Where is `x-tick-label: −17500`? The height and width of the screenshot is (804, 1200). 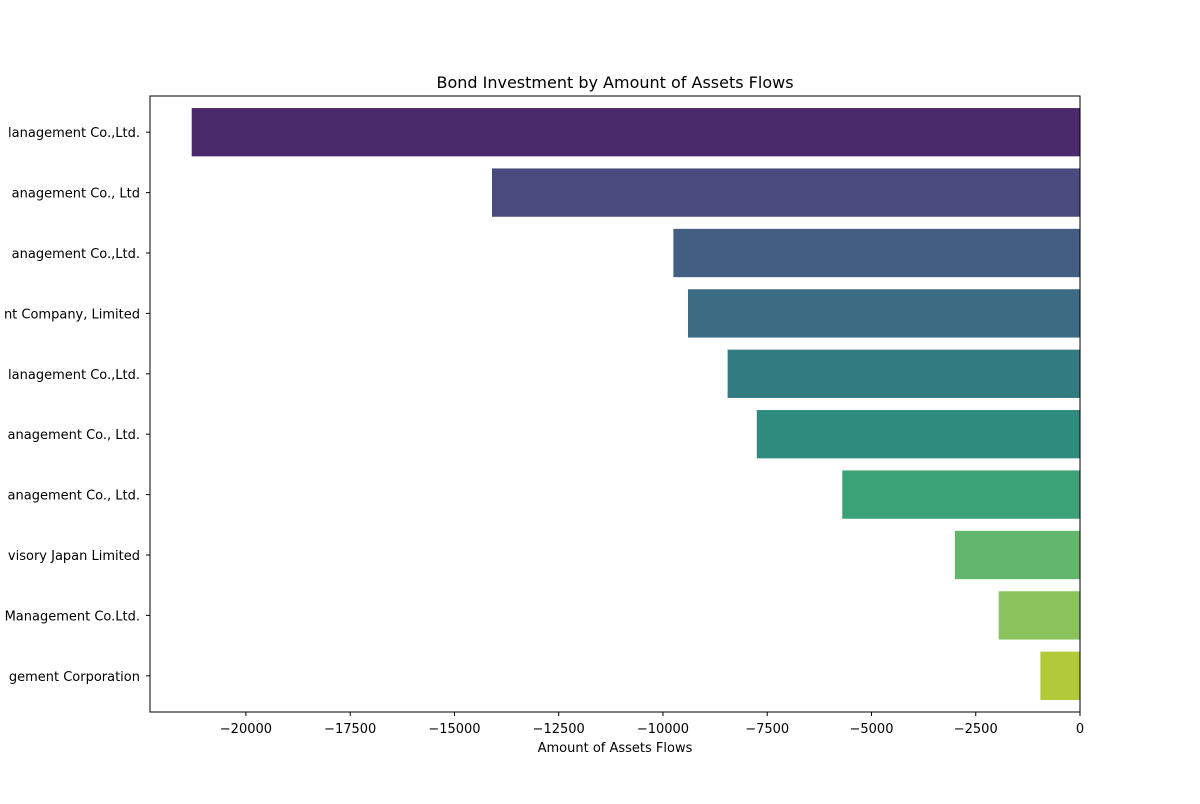
x-tick-label: −17500 is located at coordinates (350, 729).